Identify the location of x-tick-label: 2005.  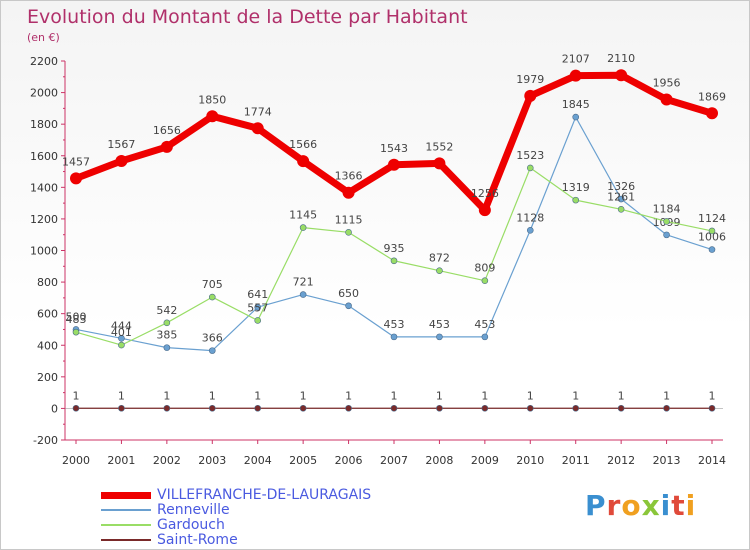
(303, 460).